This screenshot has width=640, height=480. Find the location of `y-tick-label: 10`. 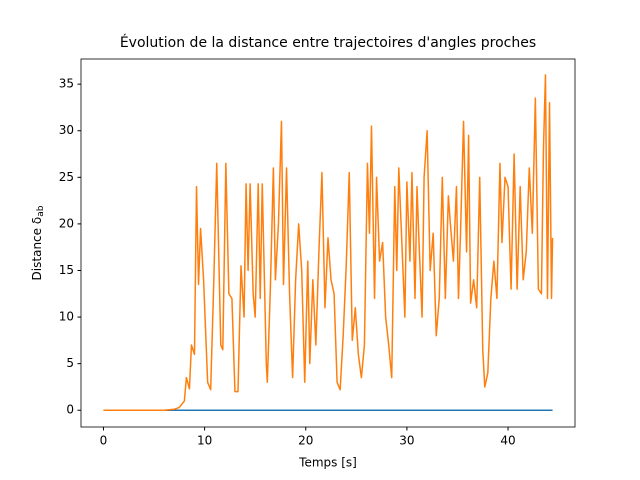

y-tick-label: 10 is located at coordinates (66, 317).